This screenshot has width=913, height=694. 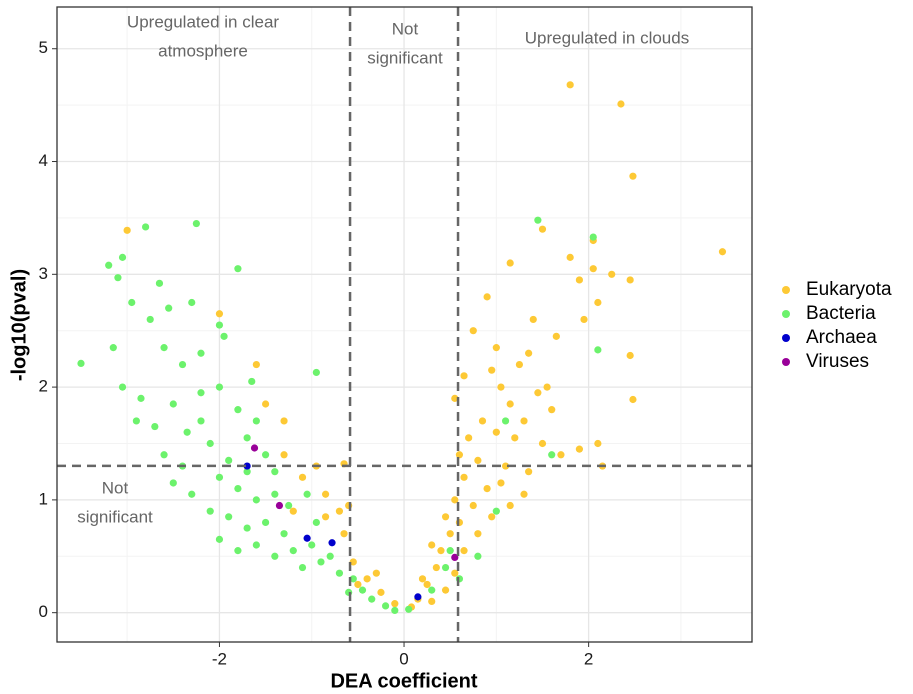 What do you see at coordinates (837, 361) in the screenshot?
I see `legend-label: Viruses` at bounding box center [837, 361].